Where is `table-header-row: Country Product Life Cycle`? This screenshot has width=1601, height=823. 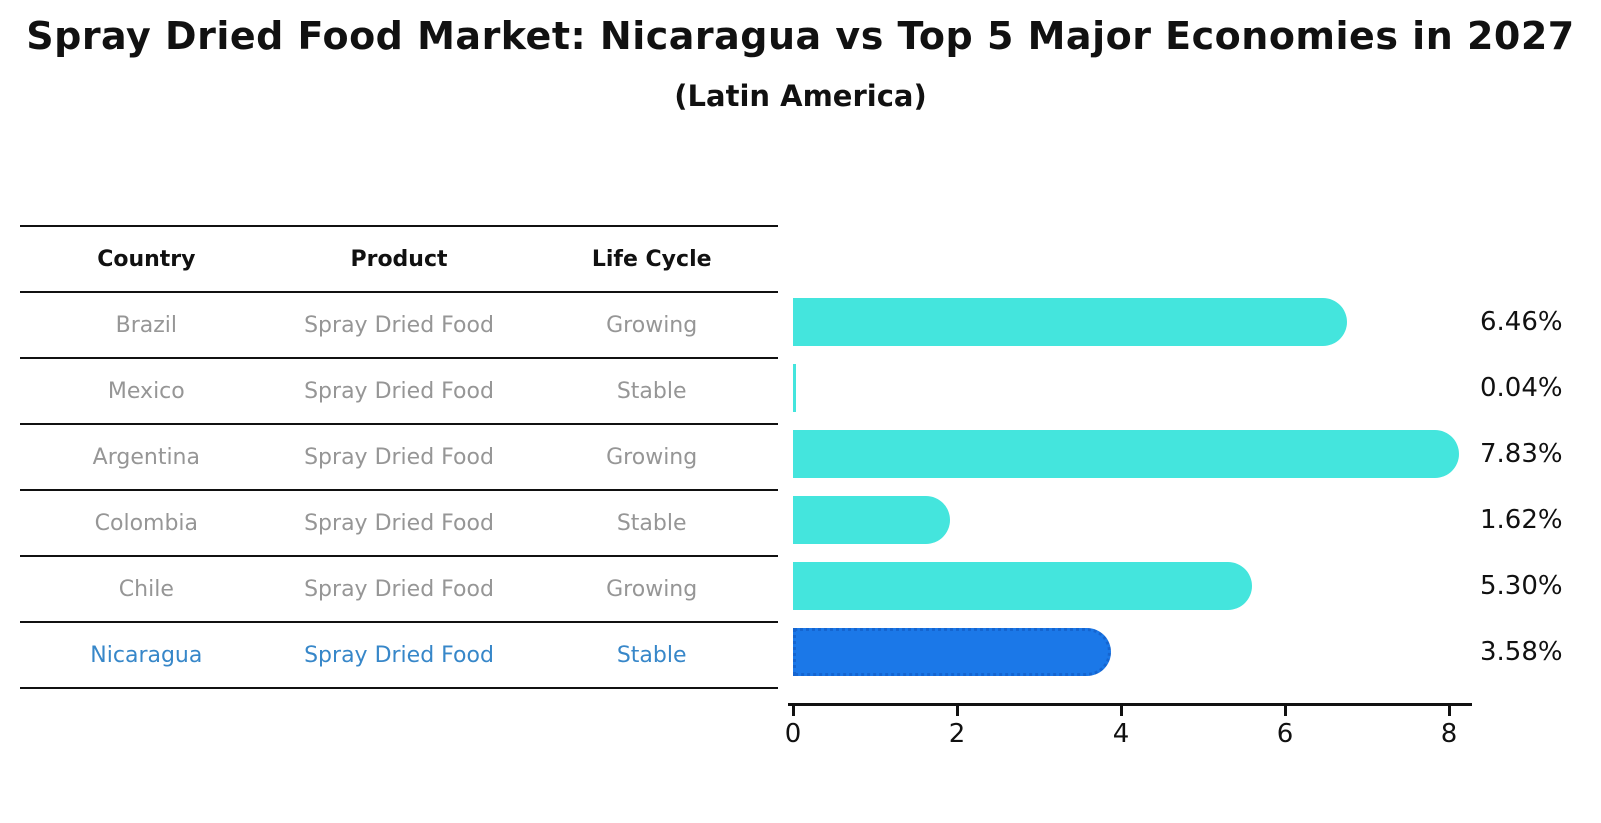 table-header-row: Country Product Life Cycle is located at coordinates (399, 260).